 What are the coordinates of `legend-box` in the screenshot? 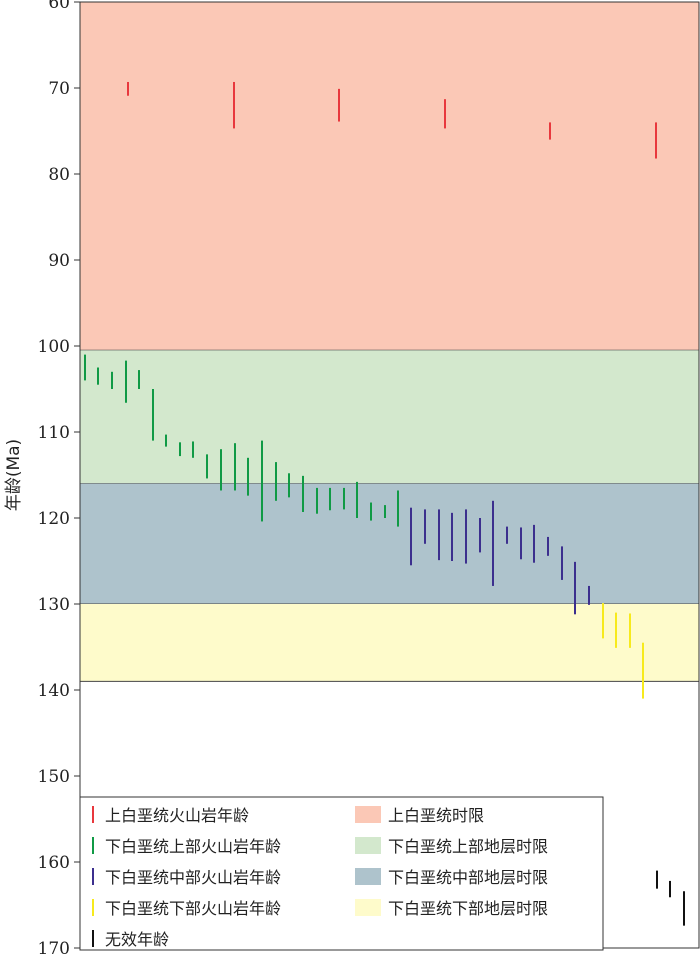 It's located at (341, 873).